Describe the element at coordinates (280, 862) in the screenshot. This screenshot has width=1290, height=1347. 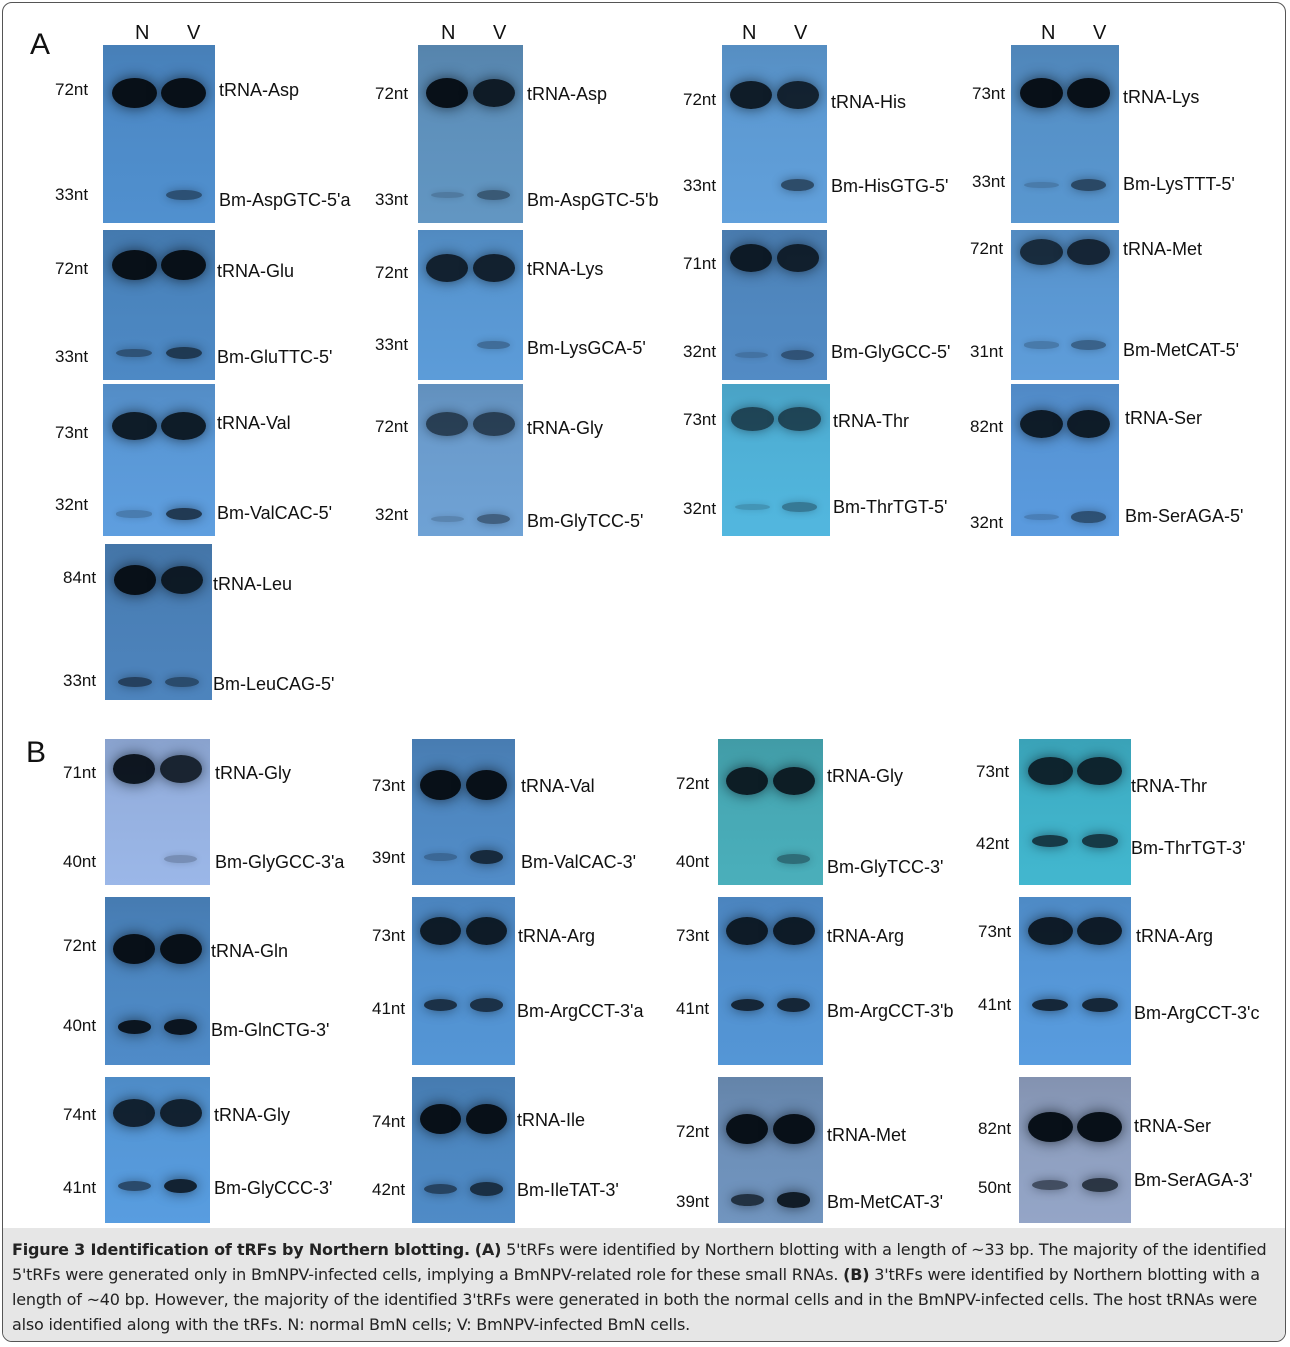
I see `bottom-name-label: Bm-GlyGCC-3'a` at that location.